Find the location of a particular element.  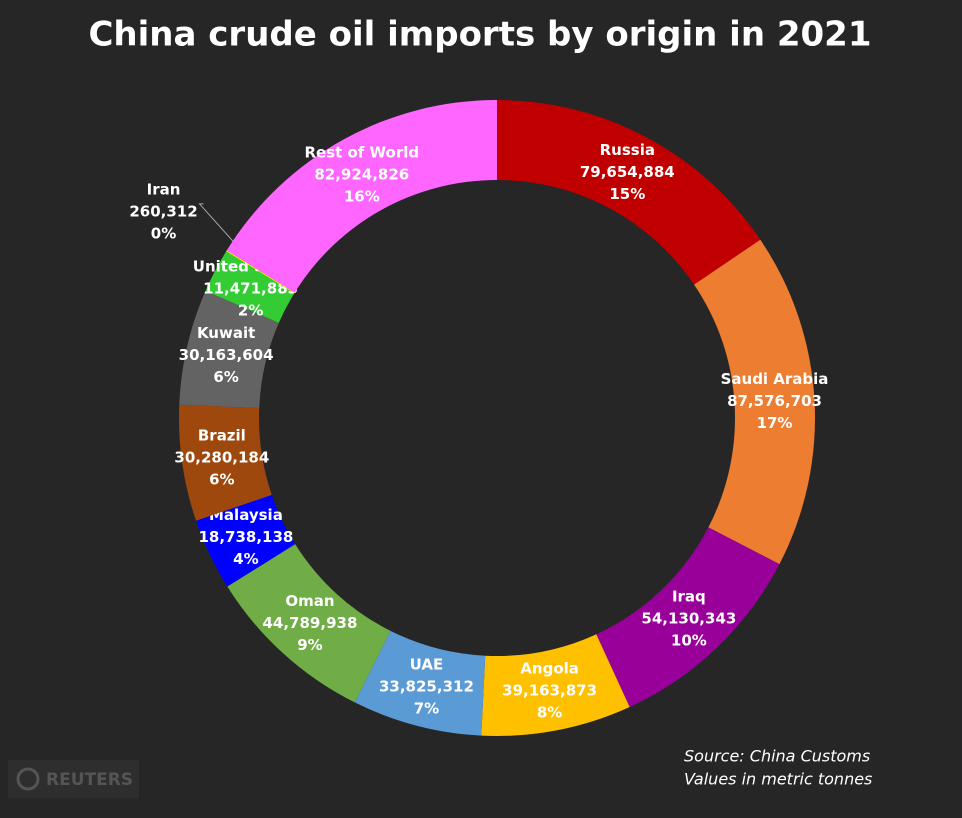

slice-percent: 15% is located at coordinates (627, 194).